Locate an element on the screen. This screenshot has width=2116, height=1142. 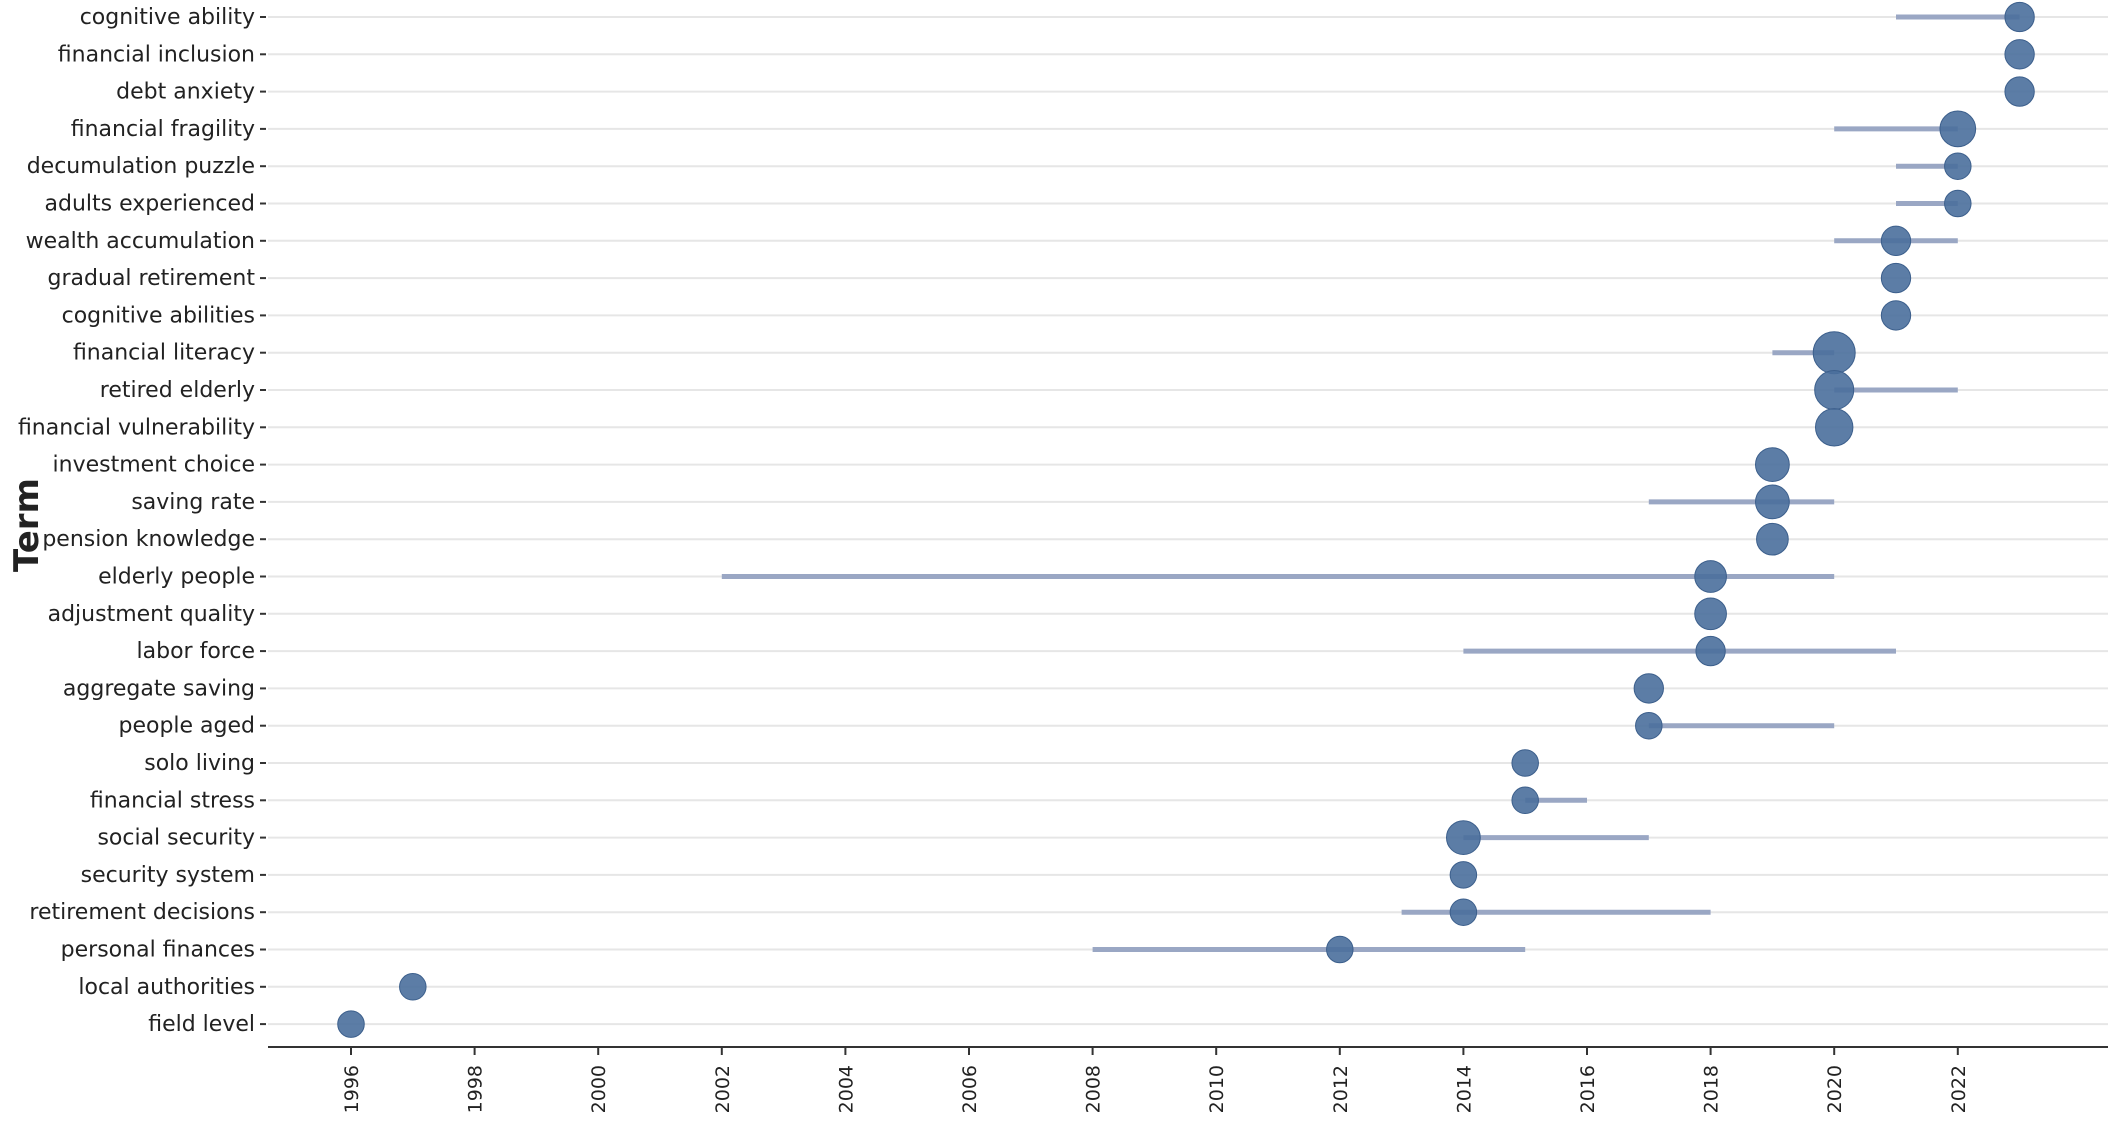
term-label: wealth accumulation is located at coordinates (140, 241).